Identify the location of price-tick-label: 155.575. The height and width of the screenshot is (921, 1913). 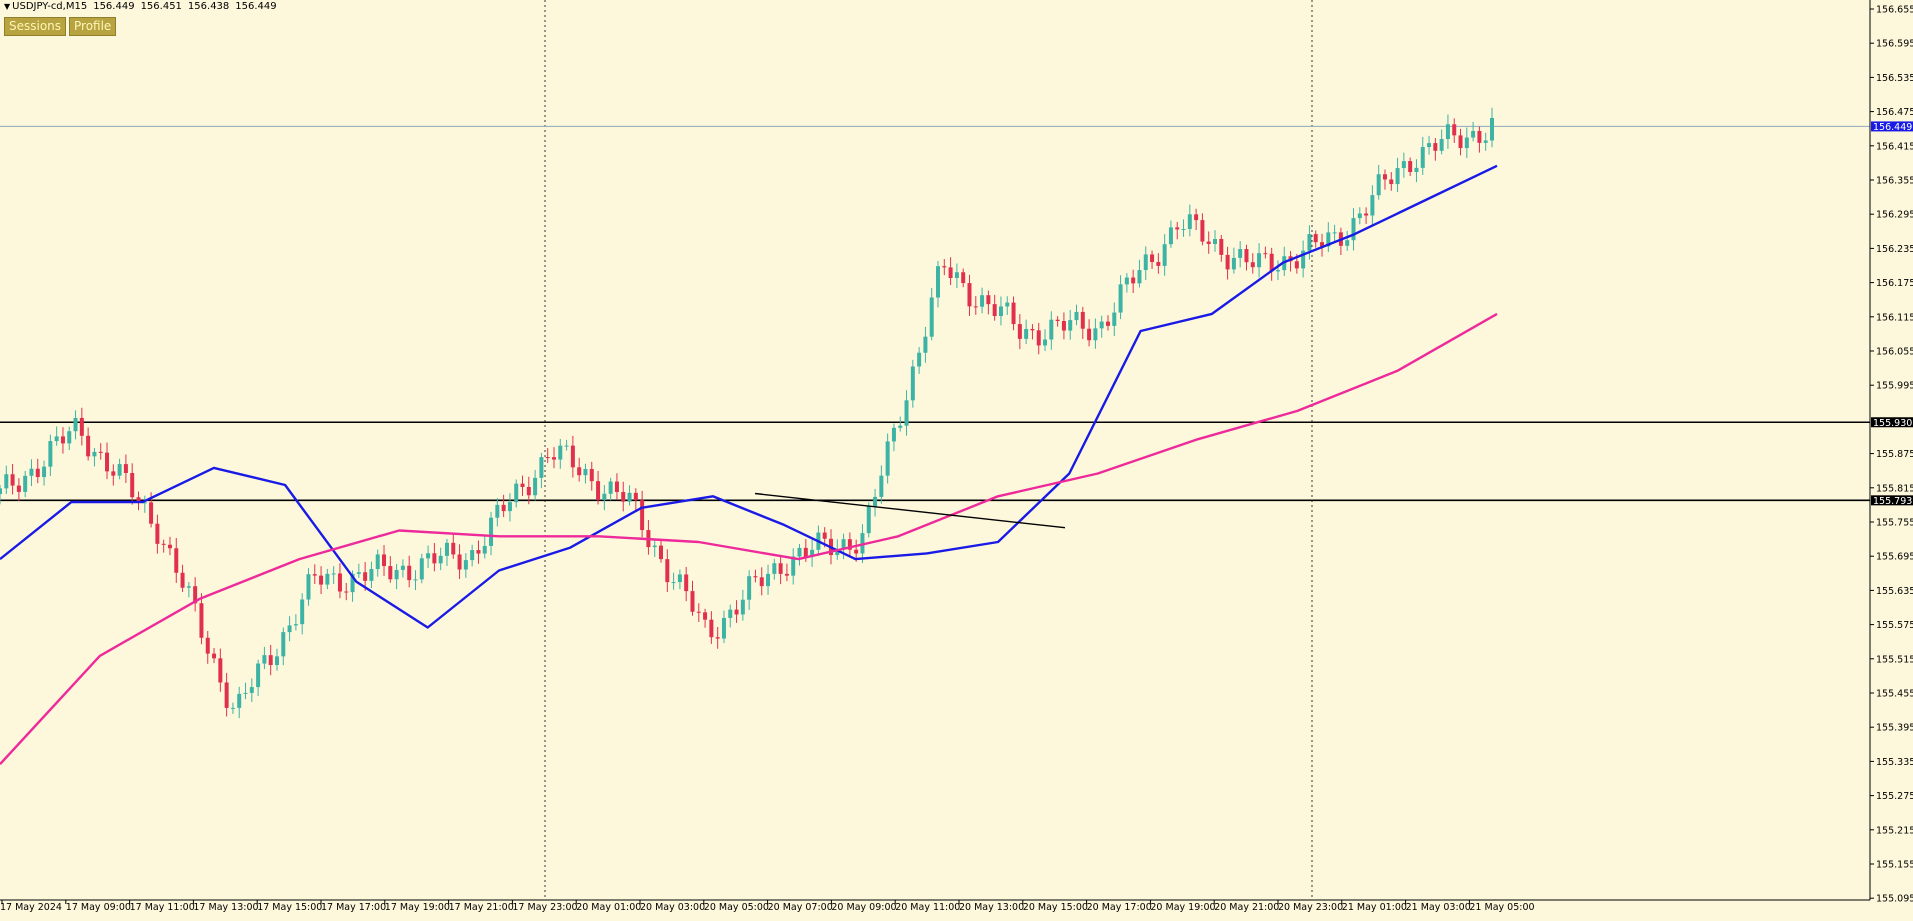
(1894, 625).